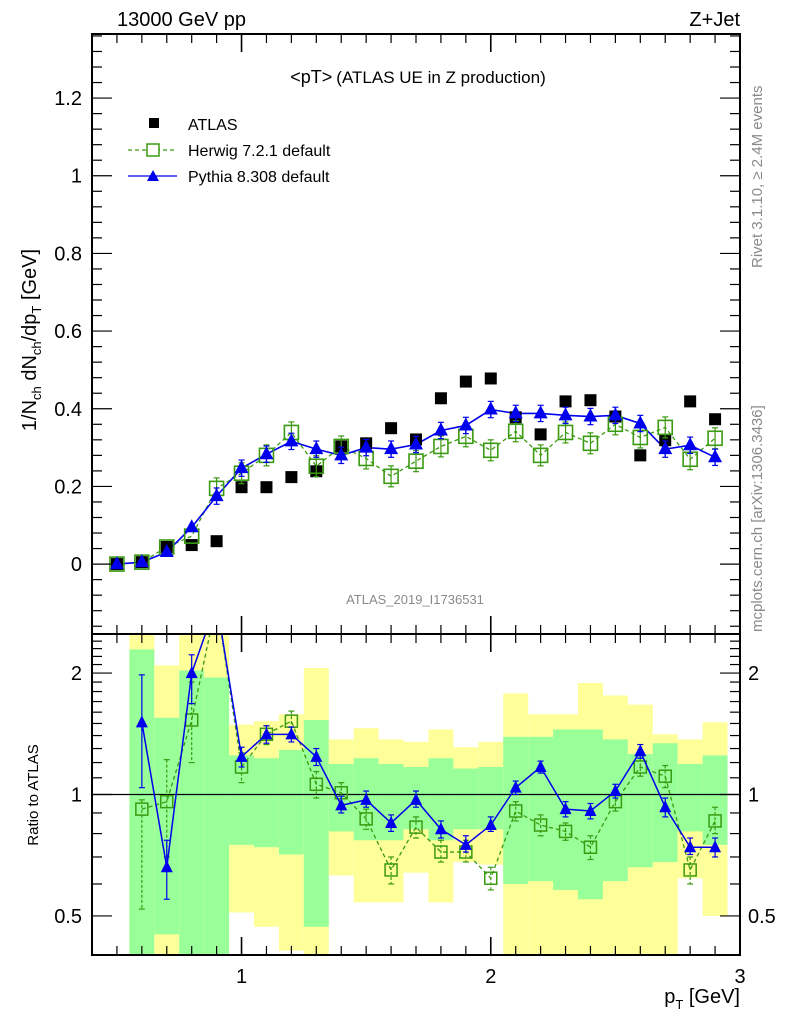  I want to click on plot-title: <pT> (ATLAS UE in Z production), so click(417, 77).